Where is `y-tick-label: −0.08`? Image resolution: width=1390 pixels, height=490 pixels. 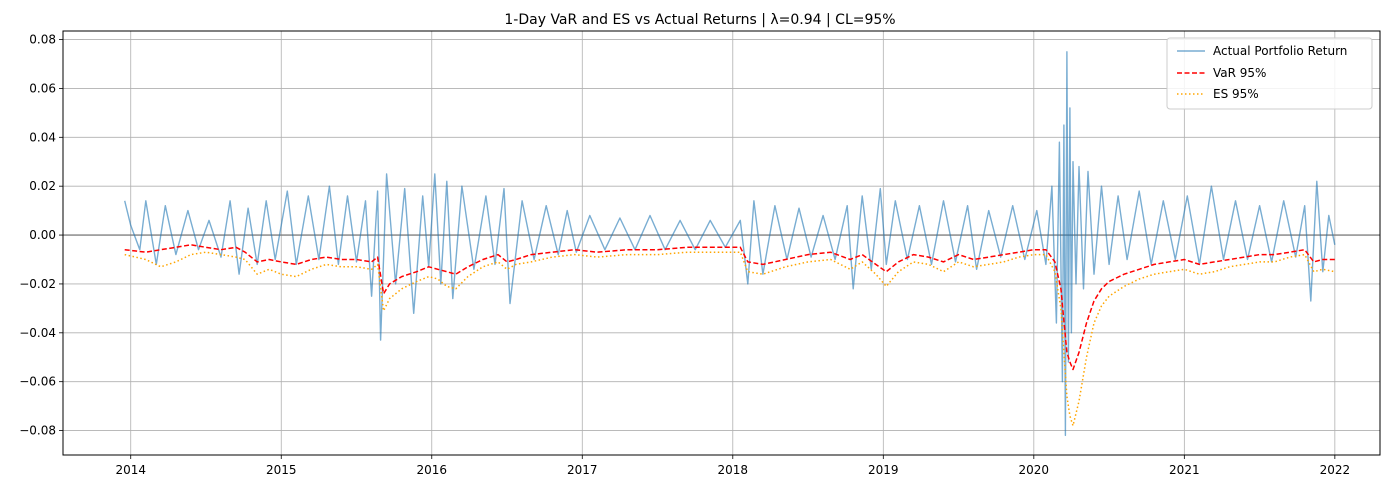 y-tick-label: −0.08 is located at coordinates (37, 431).